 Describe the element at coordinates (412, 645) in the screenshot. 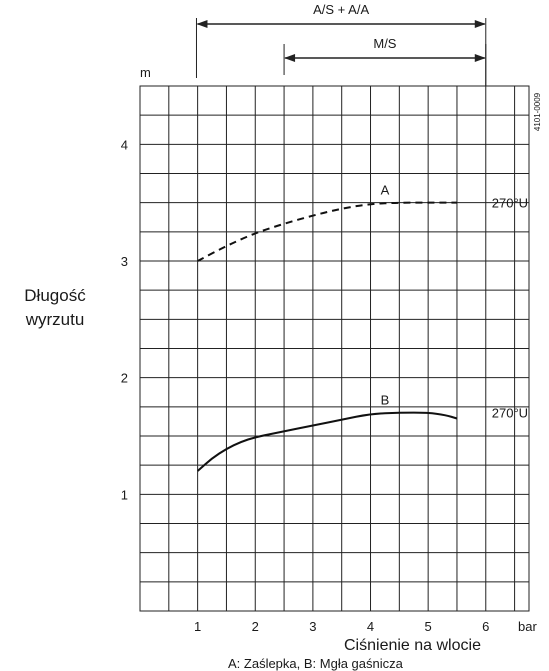

I see `x-axis-title: Ciśnienie na wlocie` at that location.